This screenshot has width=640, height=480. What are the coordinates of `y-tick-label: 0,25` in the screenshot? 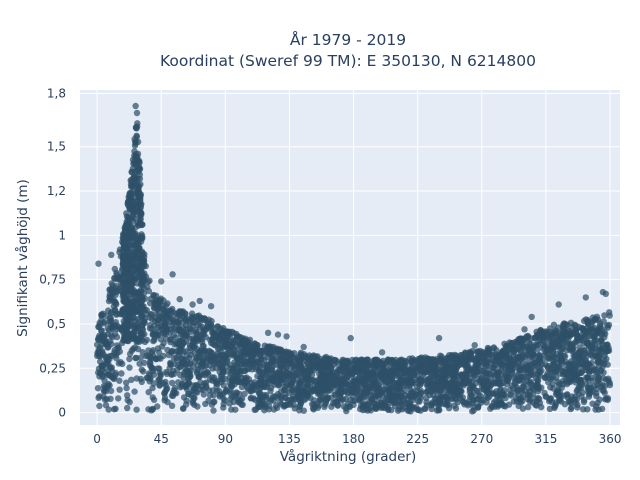 It's located at (52, 368).